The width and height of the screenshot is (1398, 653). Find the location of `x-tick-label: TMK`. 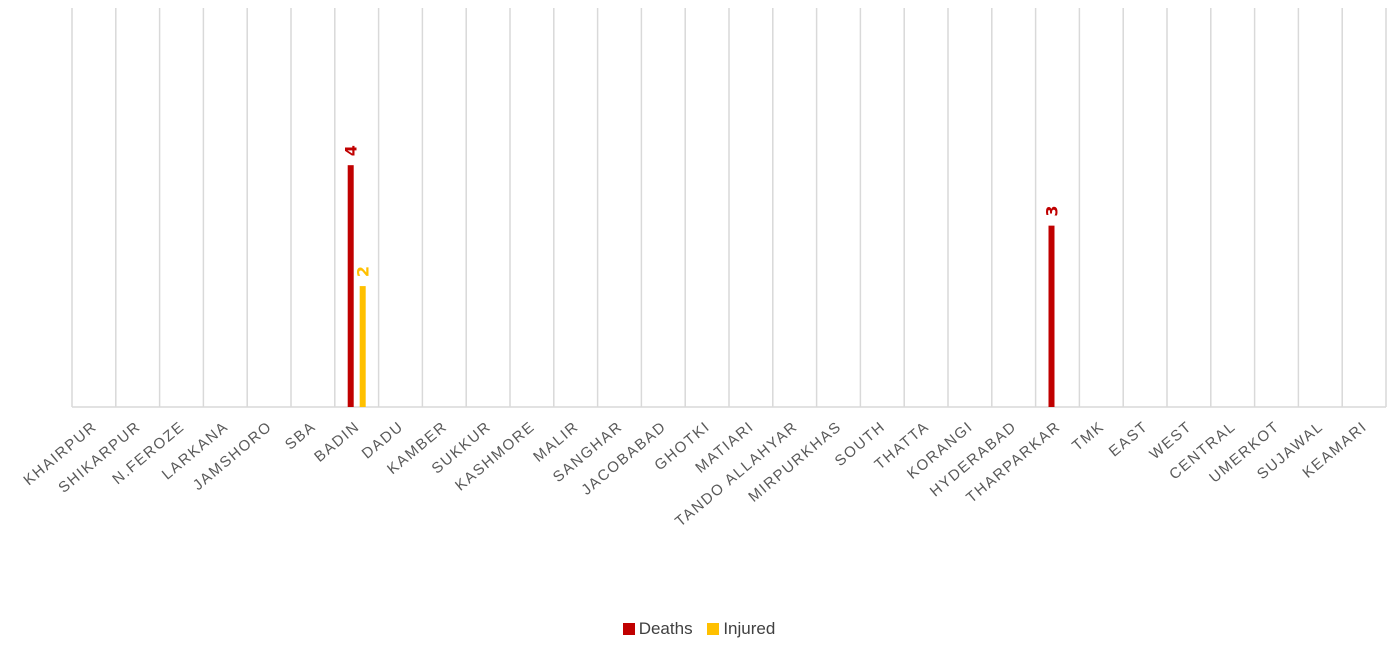

x-tick-label: TMK is located at coordinates (1088, 436).